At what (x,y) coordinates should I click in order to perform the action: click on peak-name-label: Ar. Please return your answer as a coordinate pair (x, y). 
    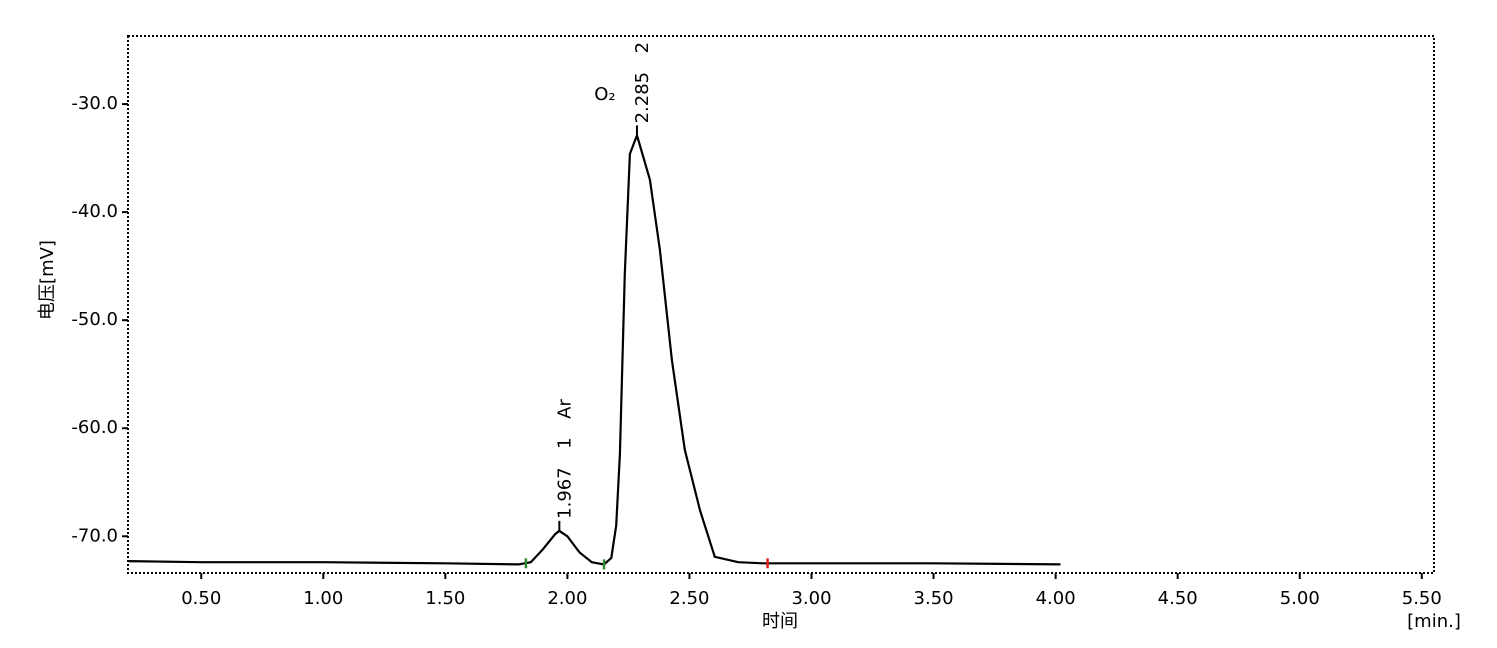
    Looking at the image, I should click on (564, 409).